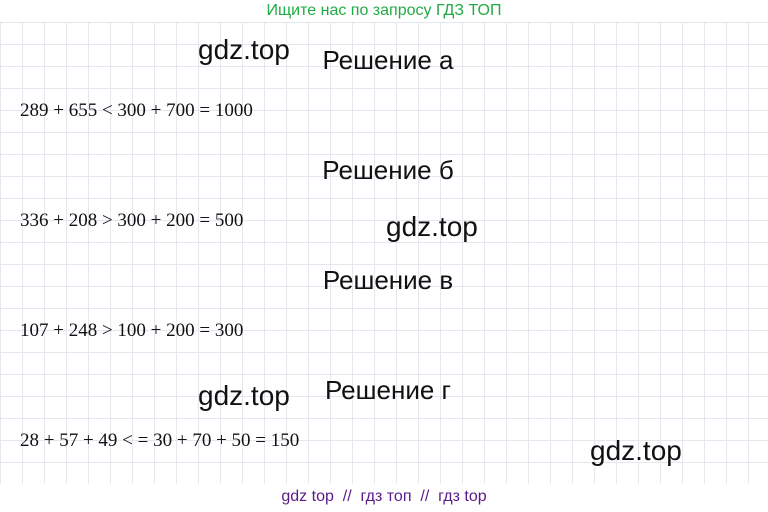  What do you see at coordinates (132, 330) in the screenshot?
I see `equation: 107 + 248 > 100 + 200 = 300` at bounding box center [132, 330].